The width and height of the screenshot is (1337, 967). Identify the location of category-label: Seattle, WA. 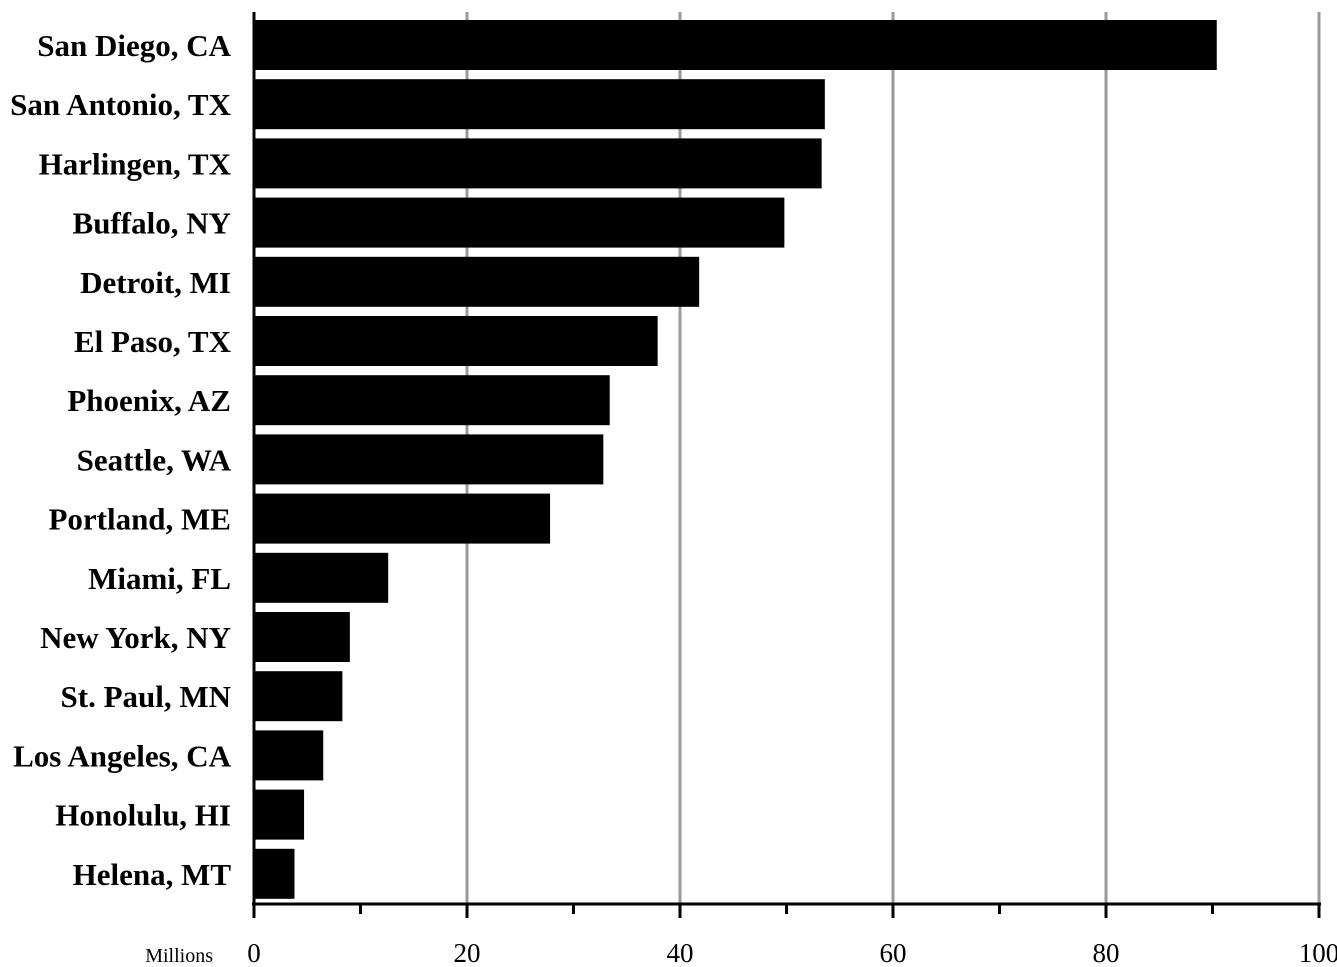
(154, 459).